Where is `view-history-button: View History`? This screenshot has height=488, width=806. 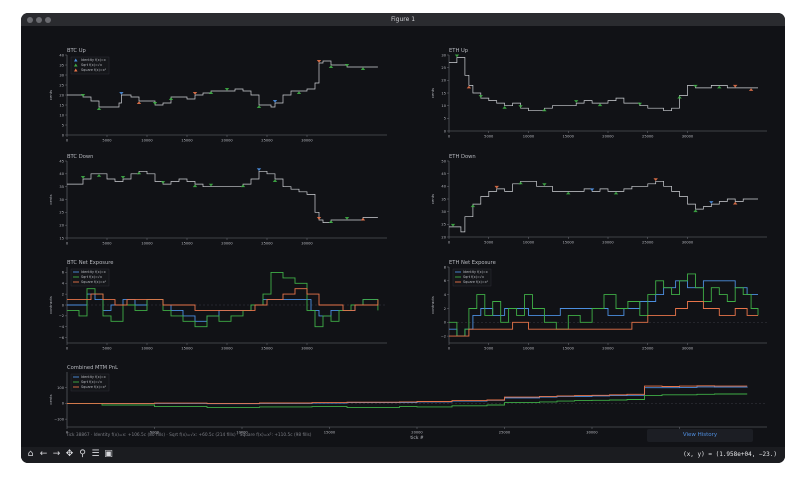
view-history-button: View History is located at coordinates (700, 435).